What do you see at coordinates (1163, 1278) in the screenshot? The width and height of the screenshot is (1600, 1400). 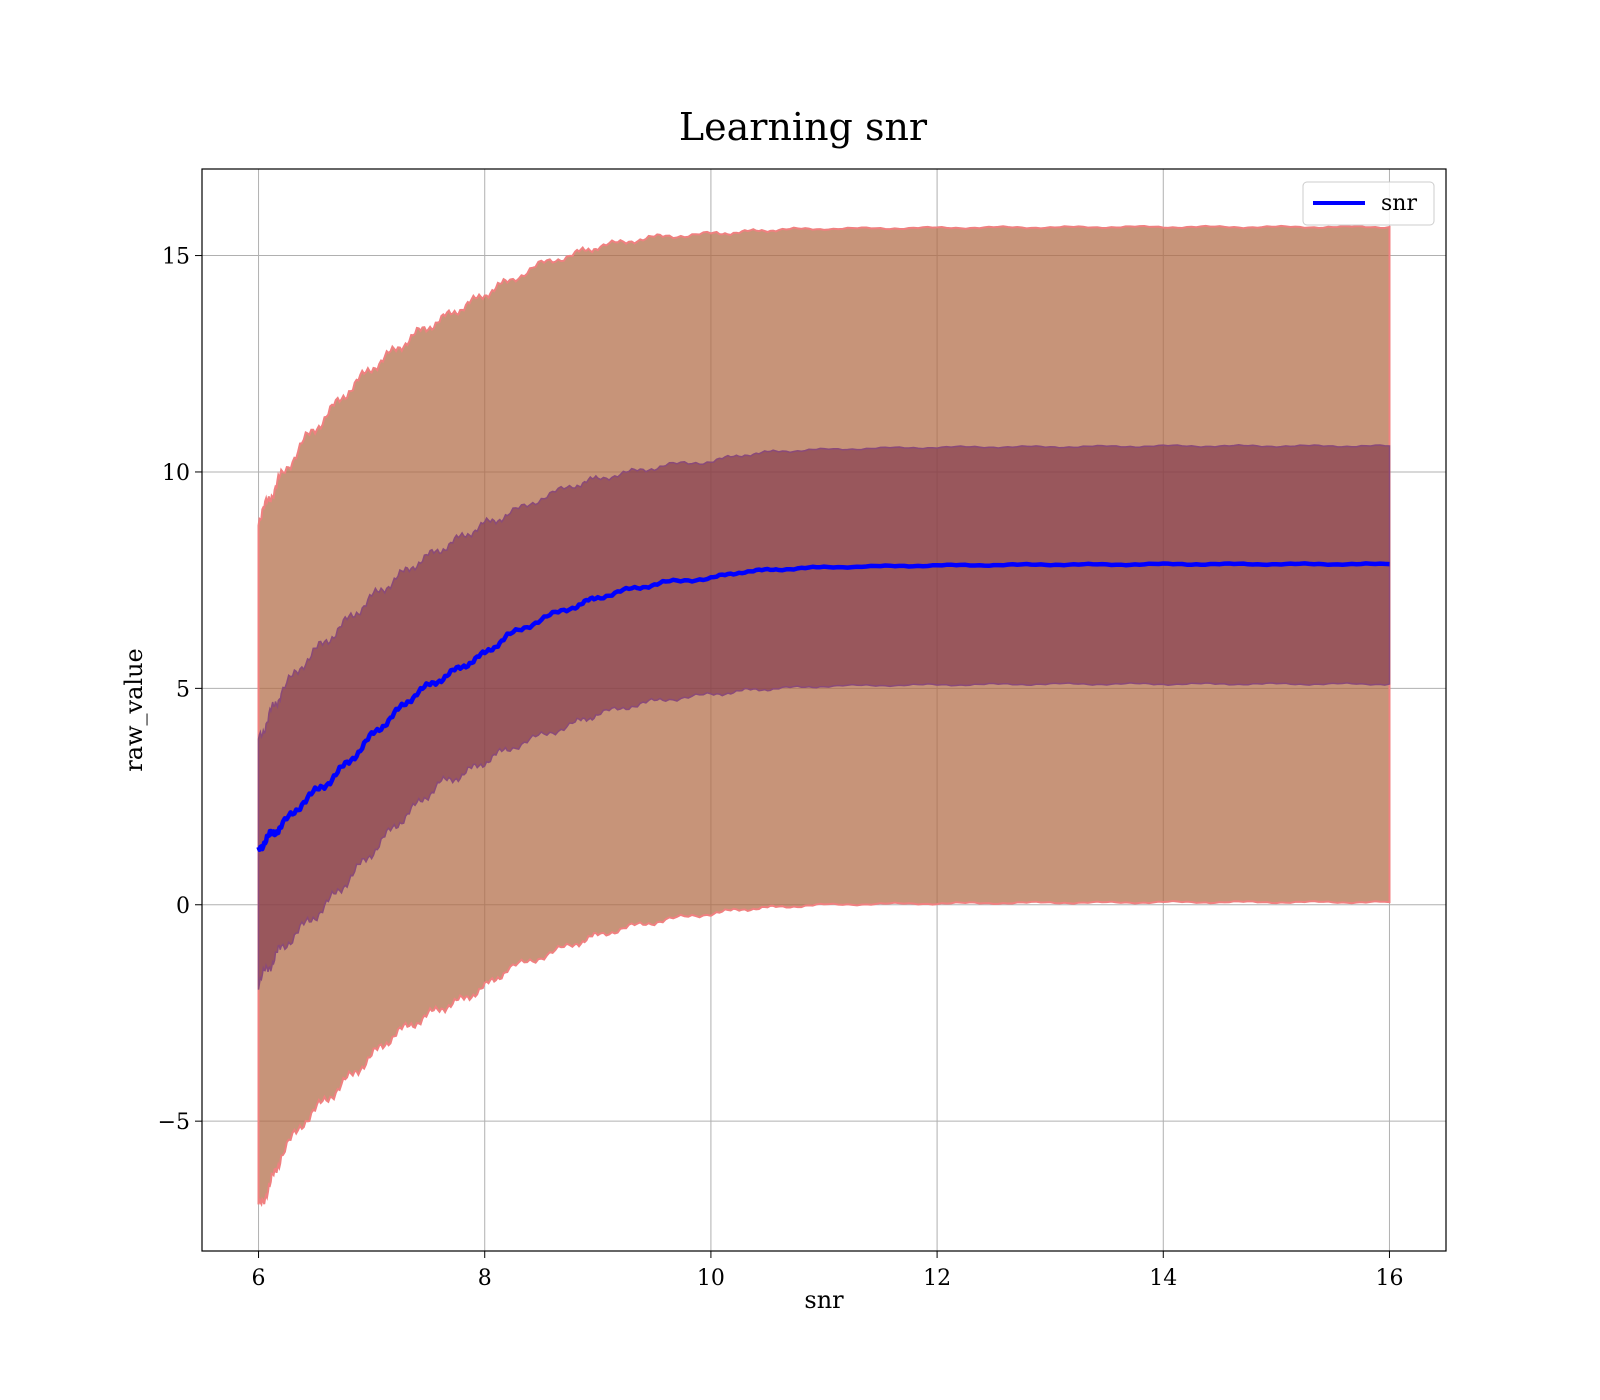 I see `x-tick-label: 14` at bounding box center [1163, 1278].